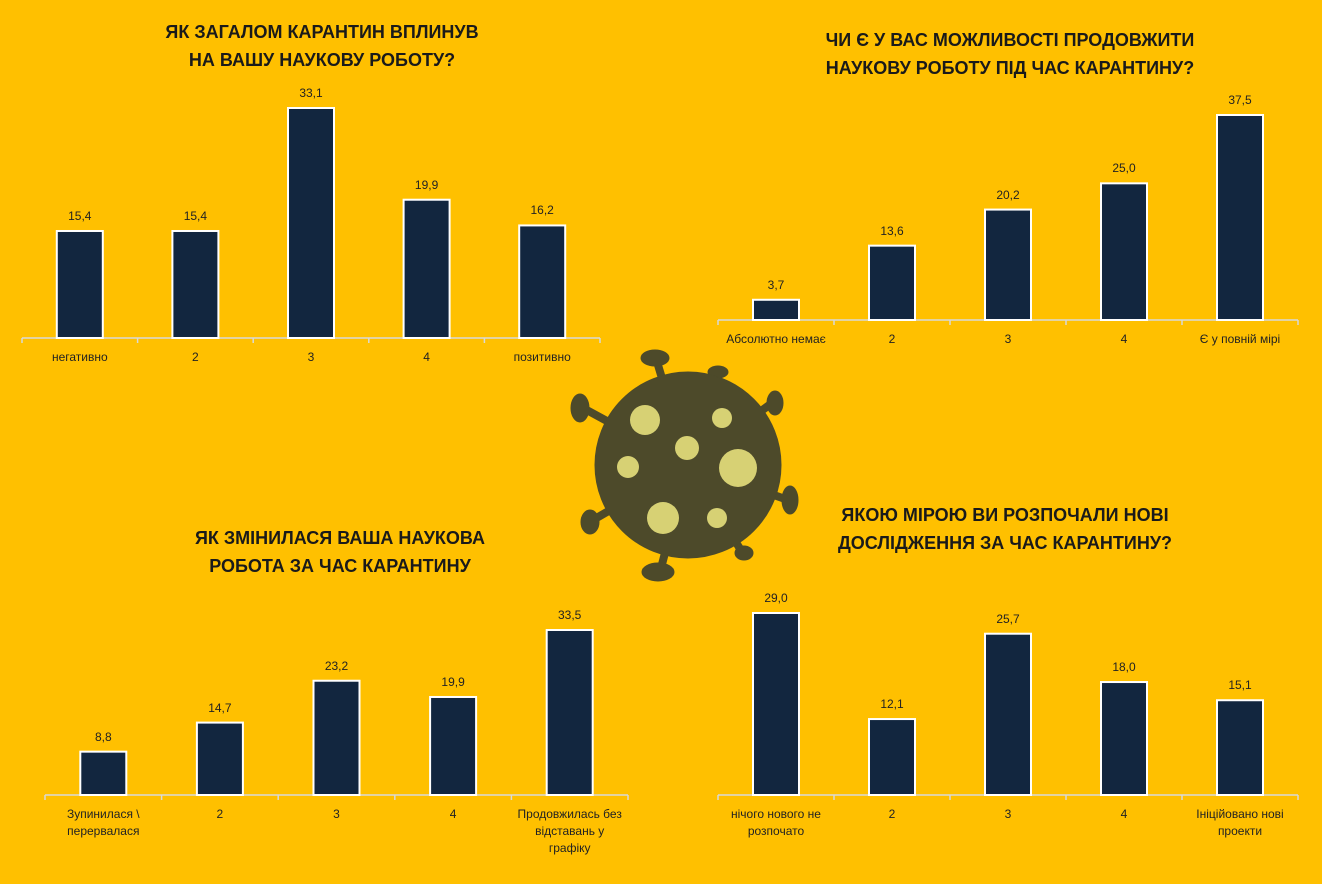 This screenshot has height=884, width=1322. I want to click on virus-icon, so click(684, 465).